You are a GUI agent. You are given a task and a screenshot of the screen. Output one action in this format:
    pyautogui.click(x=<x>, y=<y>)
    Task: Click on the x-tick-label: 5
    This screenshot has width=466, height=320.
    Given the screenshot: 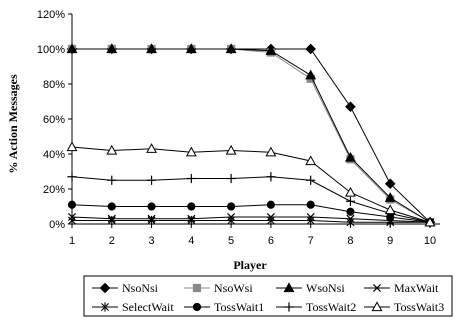 What is the action you would take?
    pyautogui.click(x=231, y=241)
    